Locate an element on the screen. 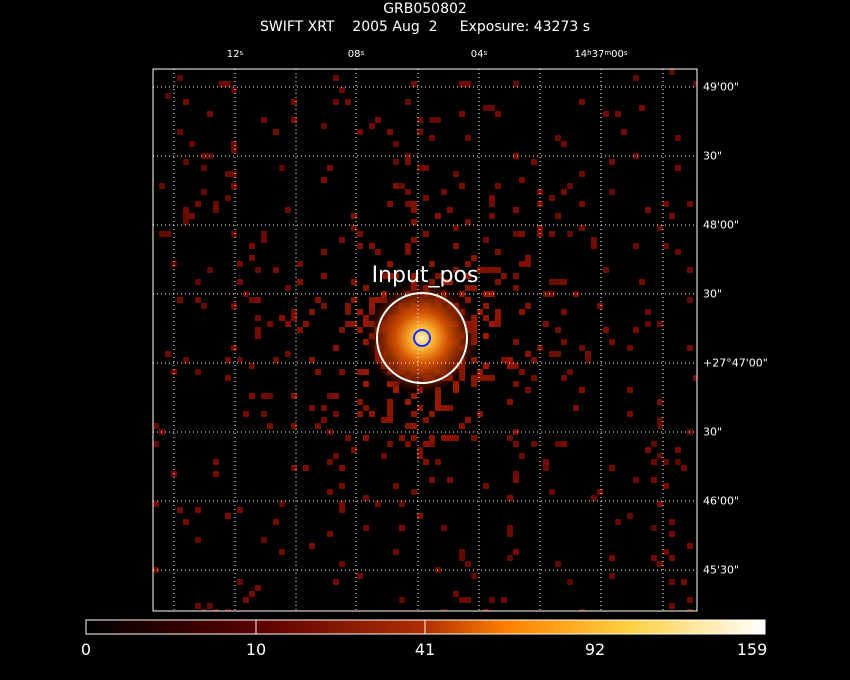 This screenshot has width=850, height=680. region-circle is located at coordinates (422, 338).